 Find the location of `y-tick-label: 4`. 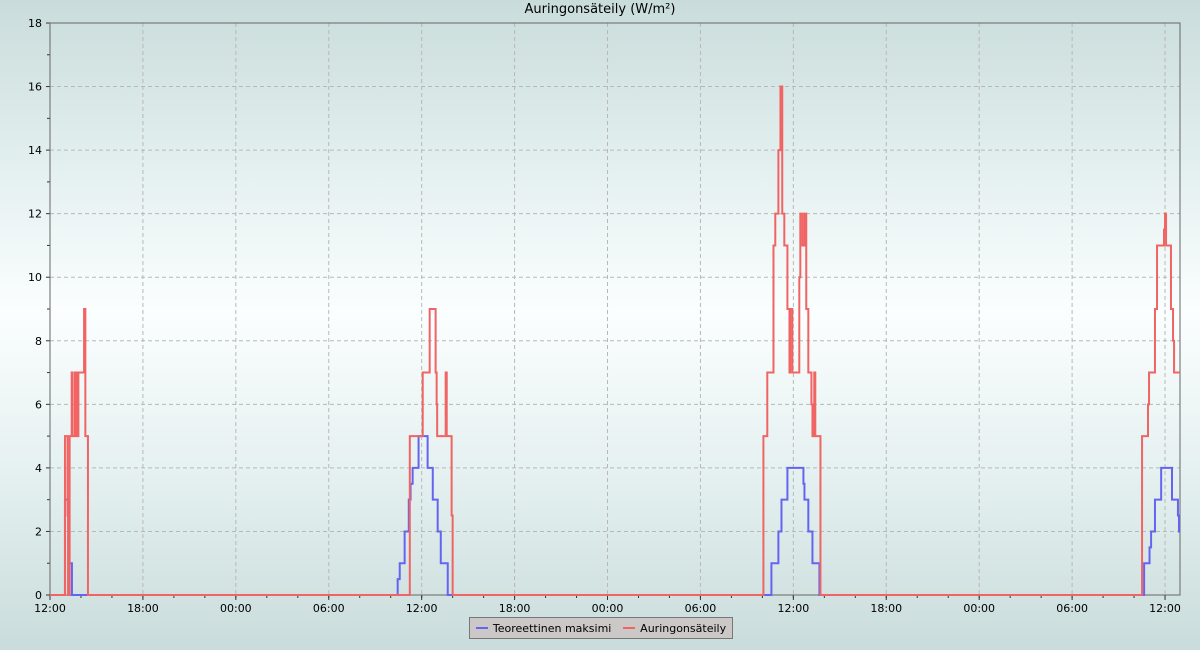

y-tick-label: 4 is located at coordinates (38, 468).